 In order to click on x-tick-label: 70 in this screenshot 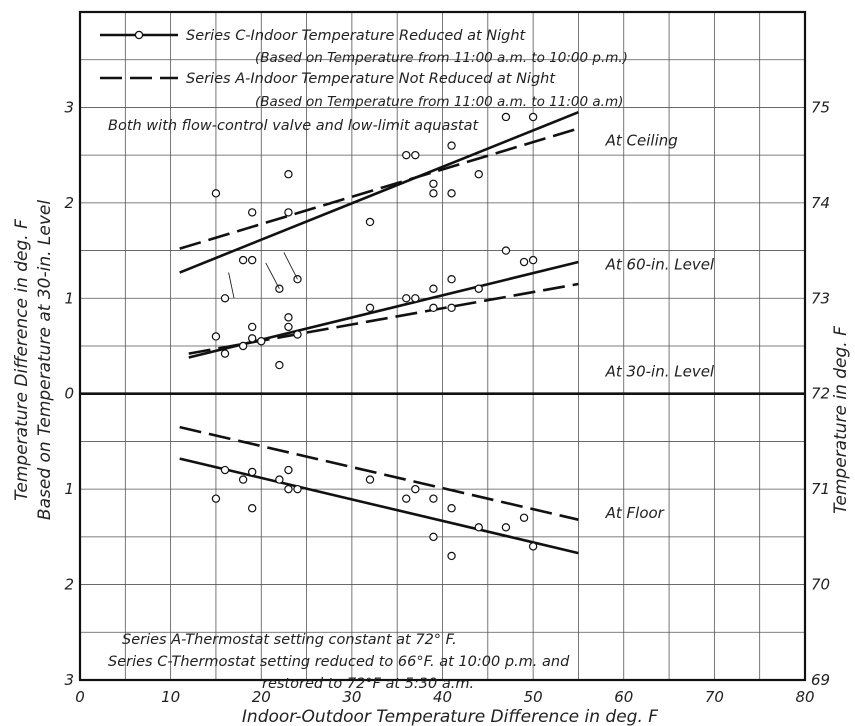, I will do `click(714, 697)`.